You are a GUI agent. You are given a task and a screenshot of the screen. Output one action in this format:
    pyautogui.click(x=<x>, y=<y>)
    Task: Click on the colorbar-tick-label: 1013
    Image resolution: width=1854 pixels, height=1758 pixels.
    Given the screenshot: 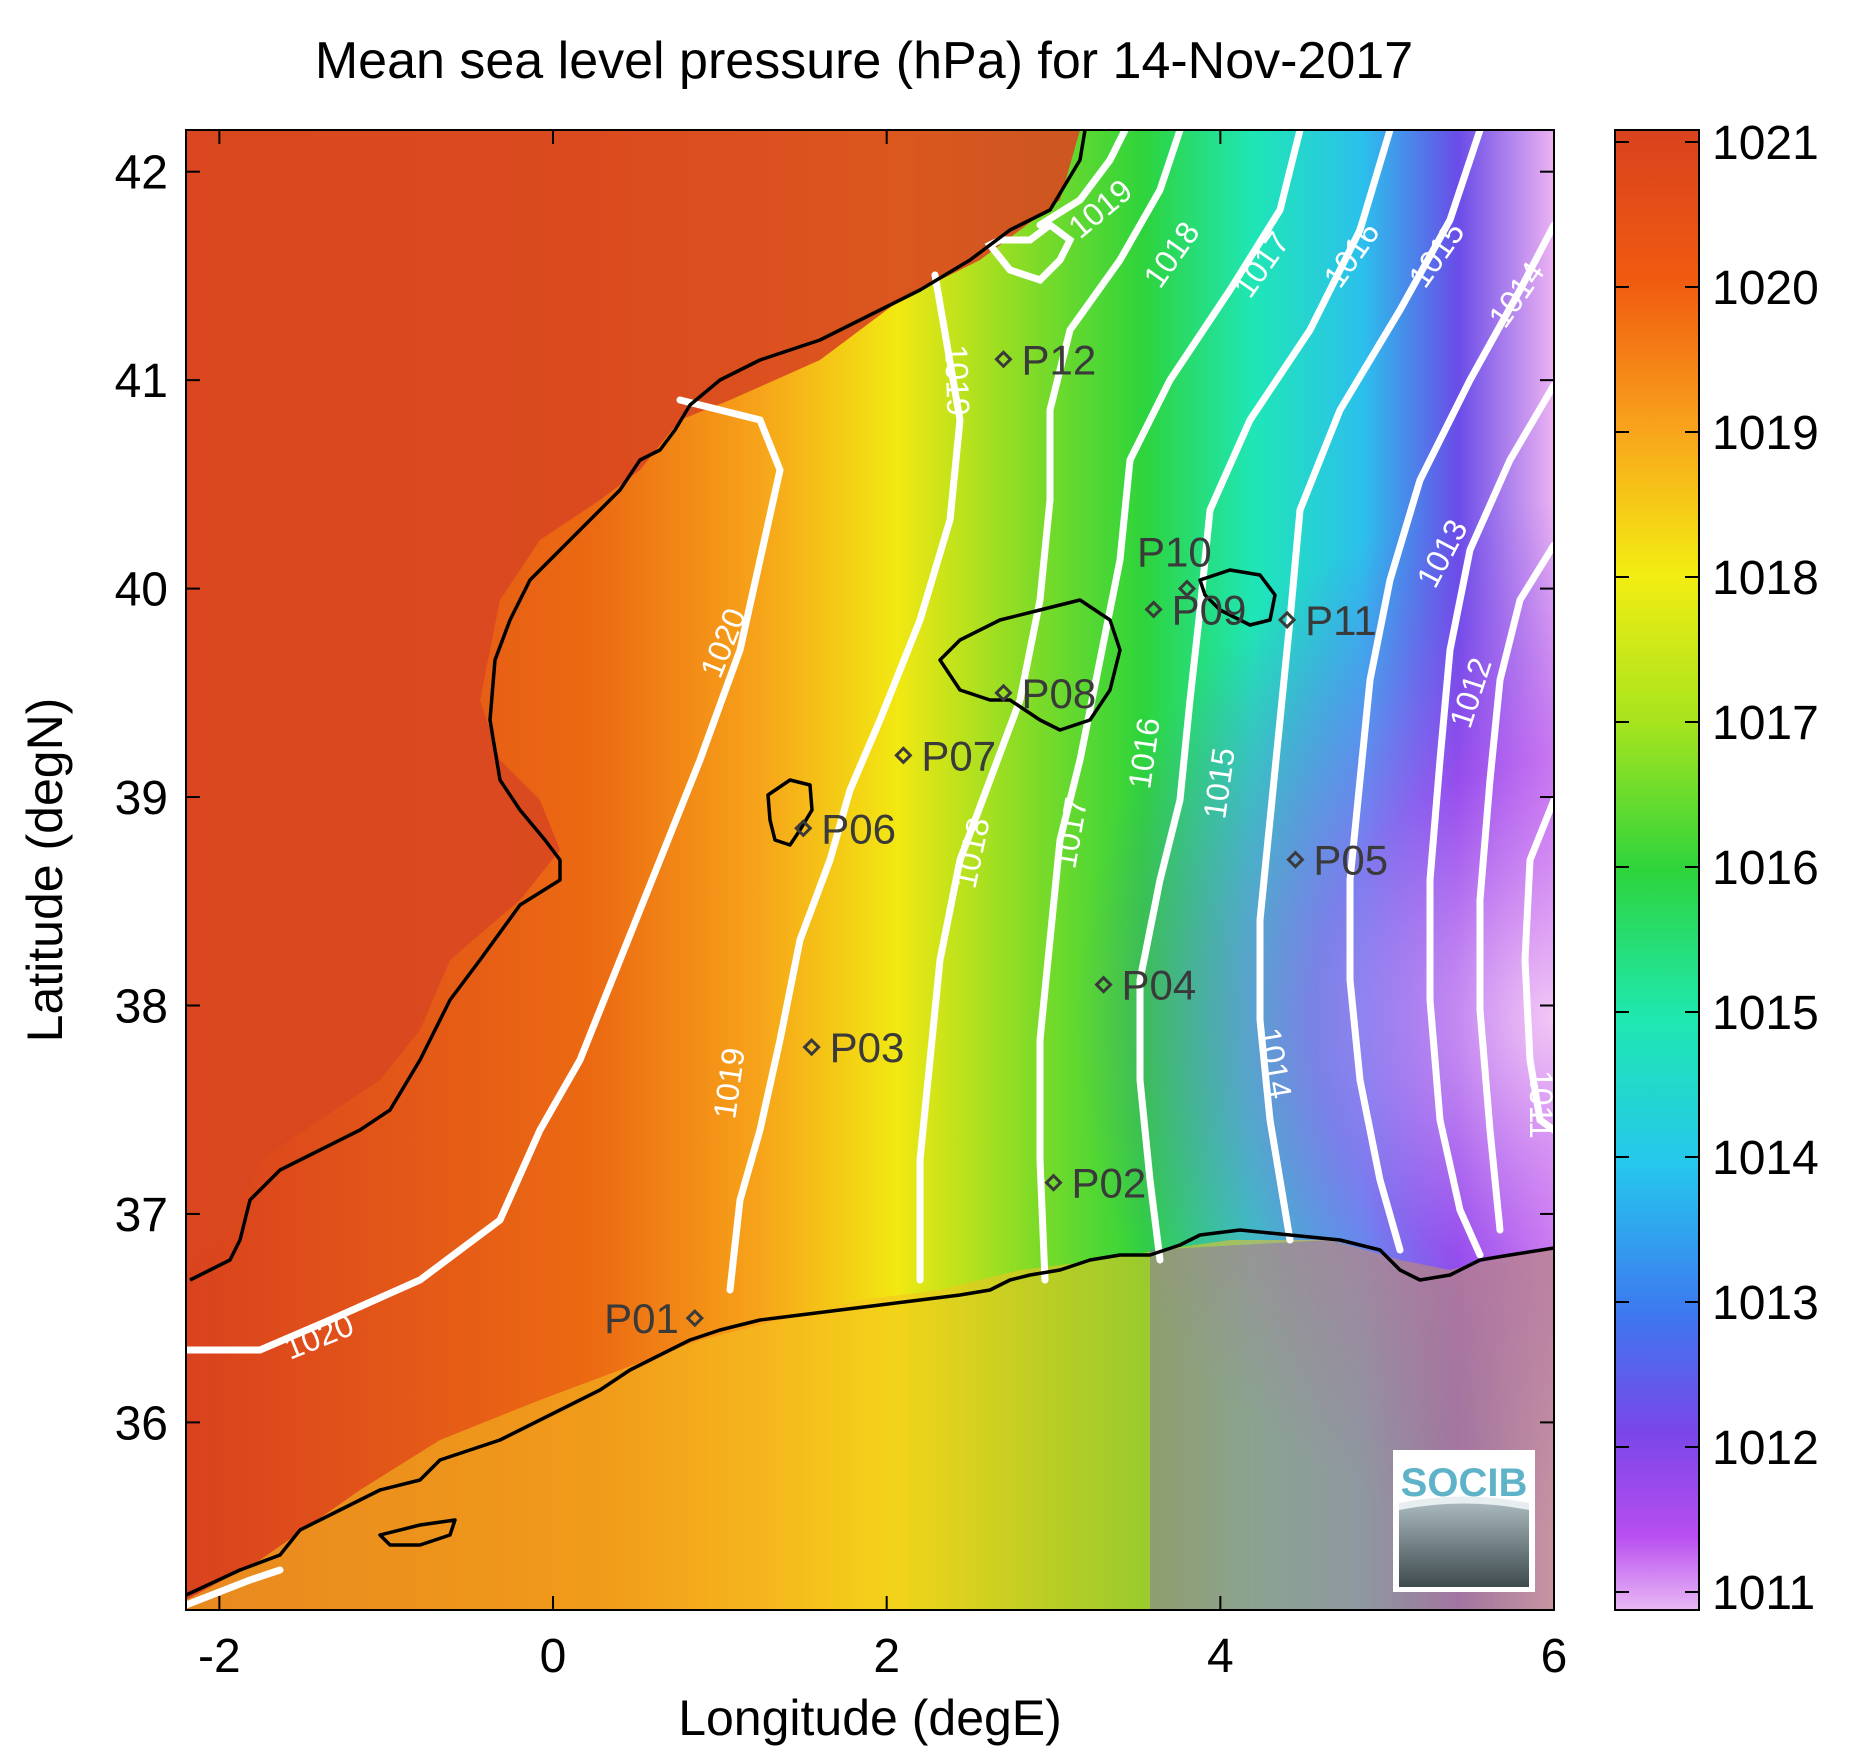 What is the action you would take?
    pyautogui.click(x=1765, y=1303)
    